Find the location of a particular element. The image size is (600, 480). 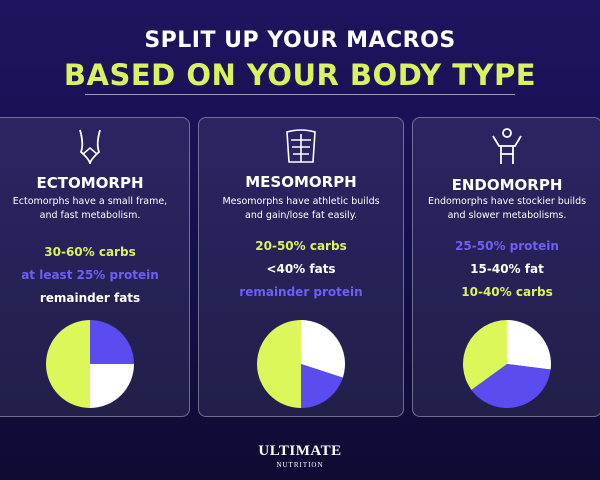

macro-line: 20-50% carbs is located at coordinates (301, 246).